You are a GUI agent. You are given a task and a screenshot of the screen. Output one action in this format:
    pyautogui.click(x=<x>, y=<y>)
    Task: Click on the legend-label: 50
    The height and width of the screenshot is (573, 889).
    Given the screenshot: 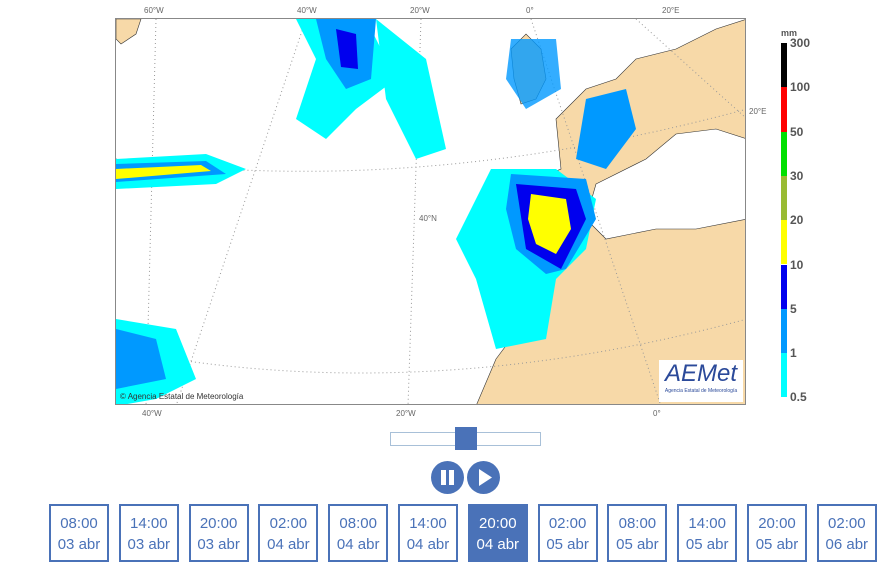 What is the action you would take?
    pyautogui.click(x=797, y=131)
    